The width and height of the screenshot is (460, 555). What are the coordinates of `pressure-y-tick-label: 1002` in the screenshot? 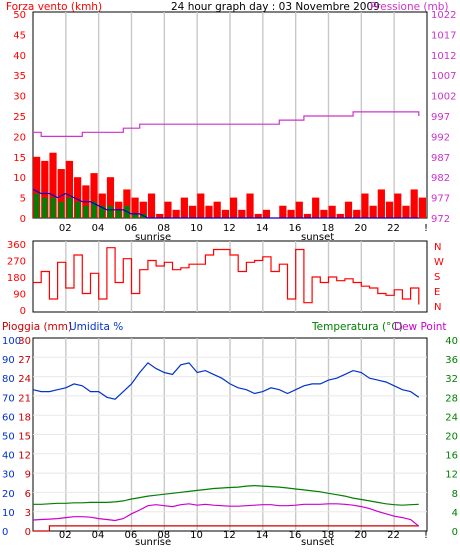 It's located at (443, 97).